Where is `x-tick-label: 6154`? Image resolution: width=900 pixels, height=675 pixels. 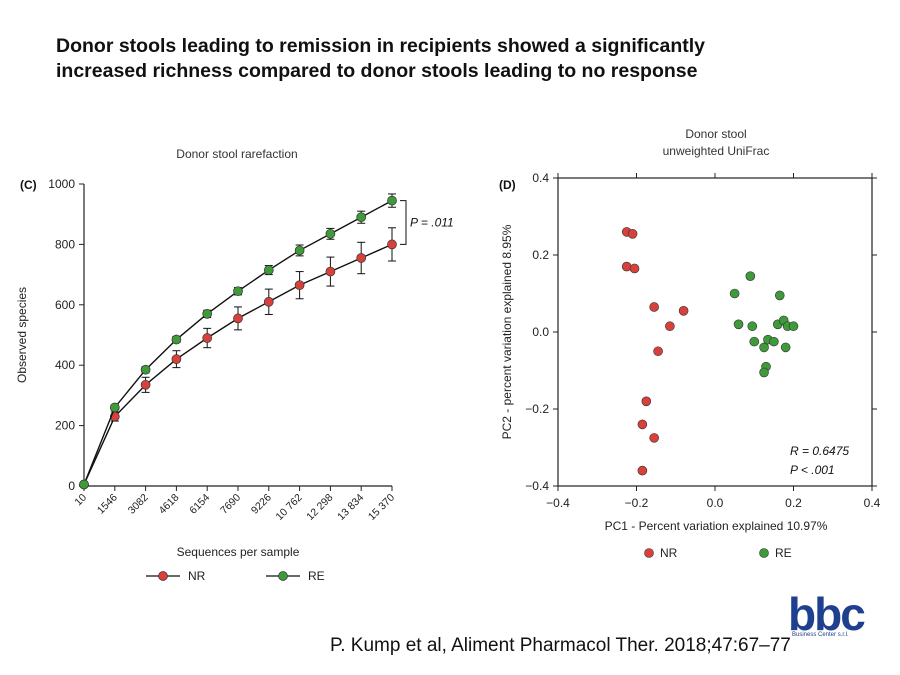 x-tick-label: 6154 is located at coordinates (199, 504).